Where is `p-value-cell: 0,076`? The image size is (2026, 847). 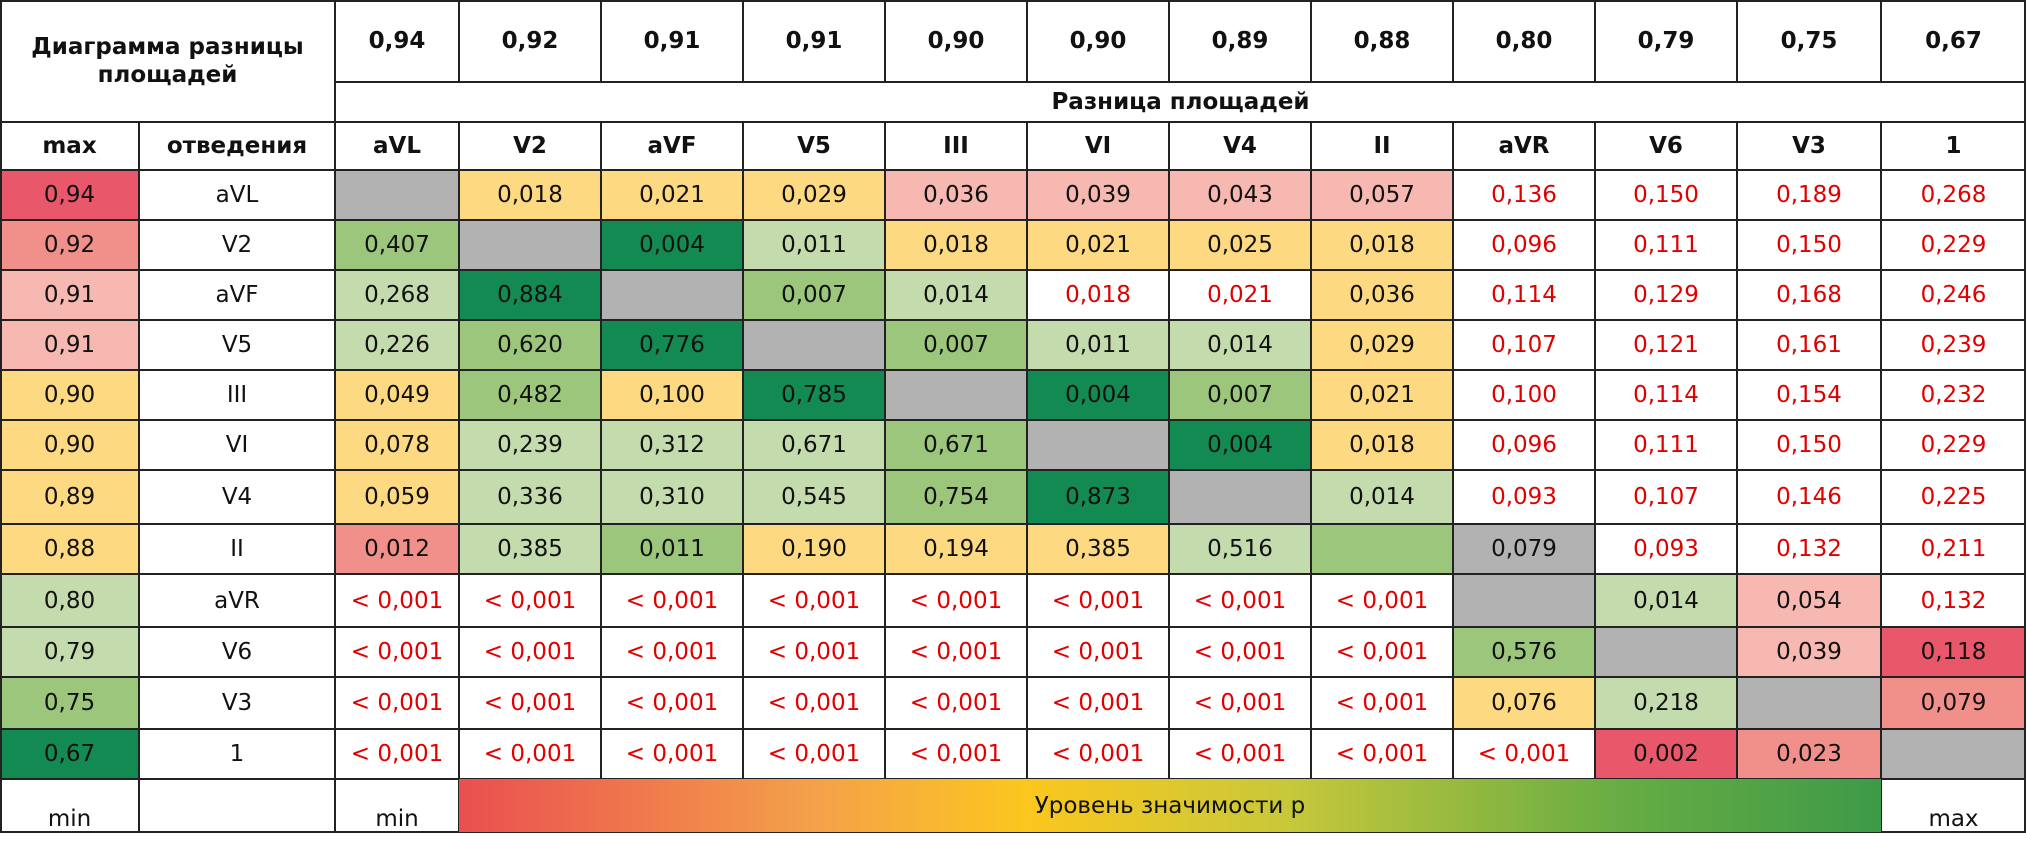 p-value-cell: 0,076 is located at coordinates (1524, 703).